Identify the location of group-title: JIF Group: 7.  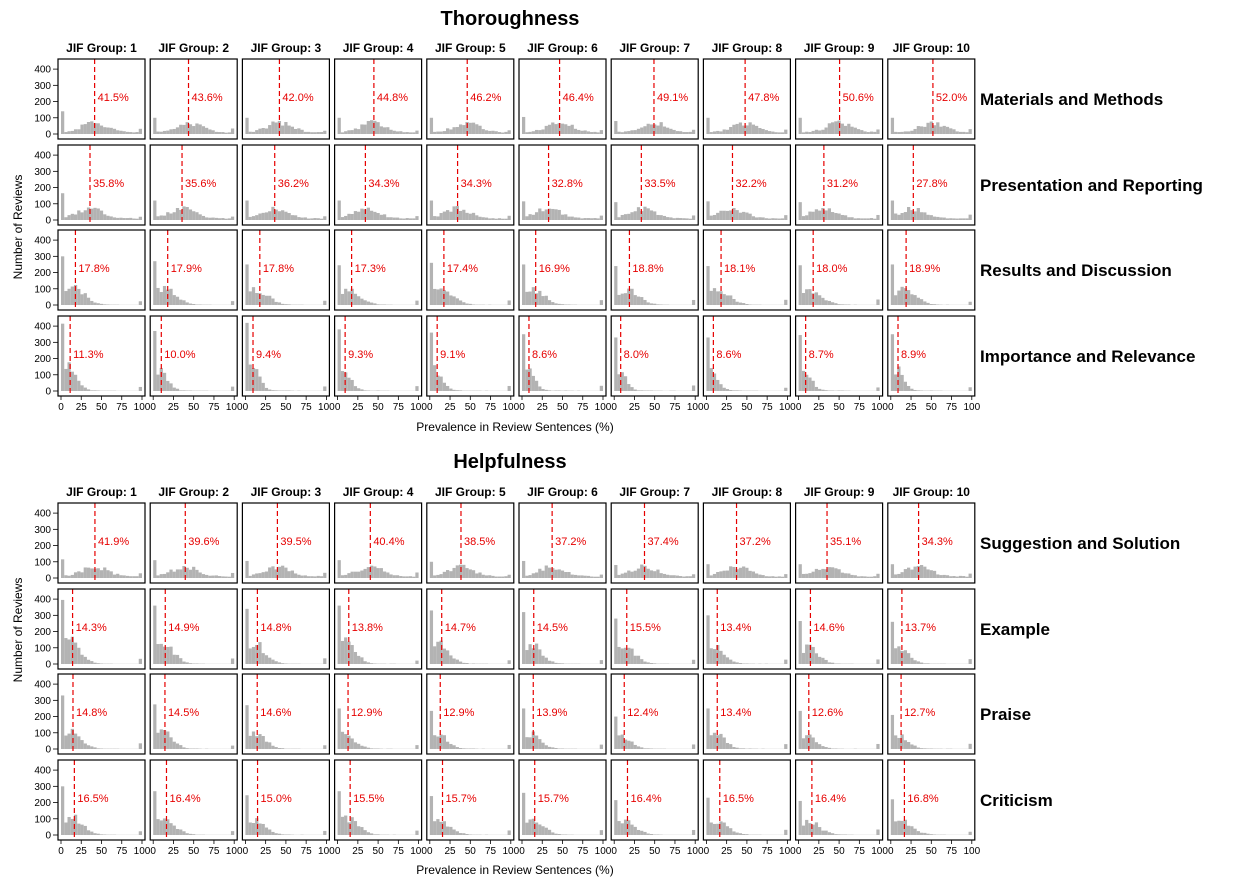
(654, 48).